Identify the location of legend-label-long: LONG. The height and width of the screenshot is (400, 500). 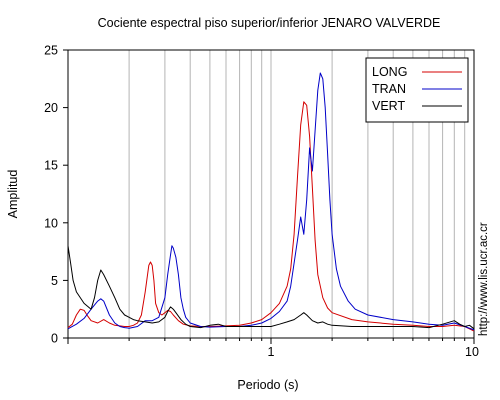
(389, 72).